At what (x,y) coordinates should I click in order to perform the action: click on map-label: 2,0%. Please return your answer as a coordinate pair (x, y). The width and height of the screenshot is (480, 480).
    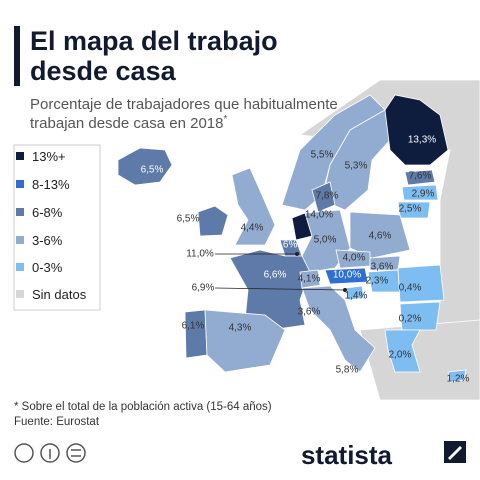
    Looking at the image, I should click on (400, 355).